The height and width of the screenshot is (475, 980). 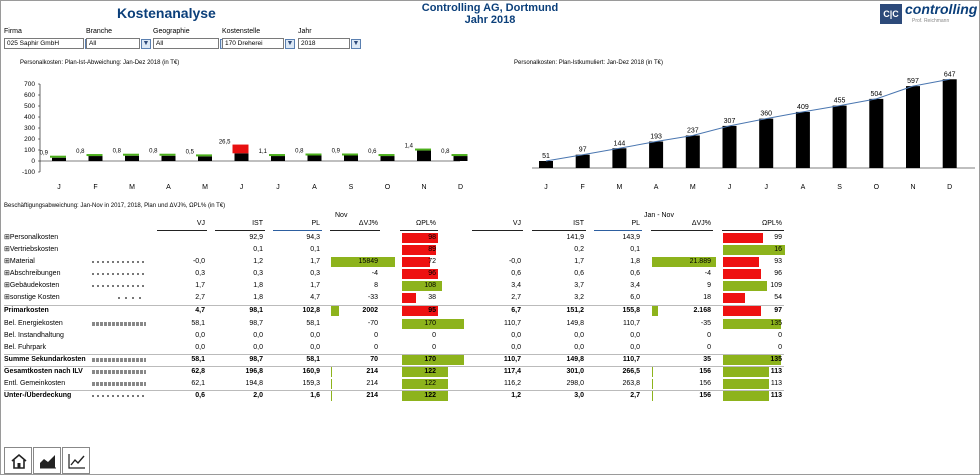 I want to click on y-tick-label: 700, so click(x=29, y=84).